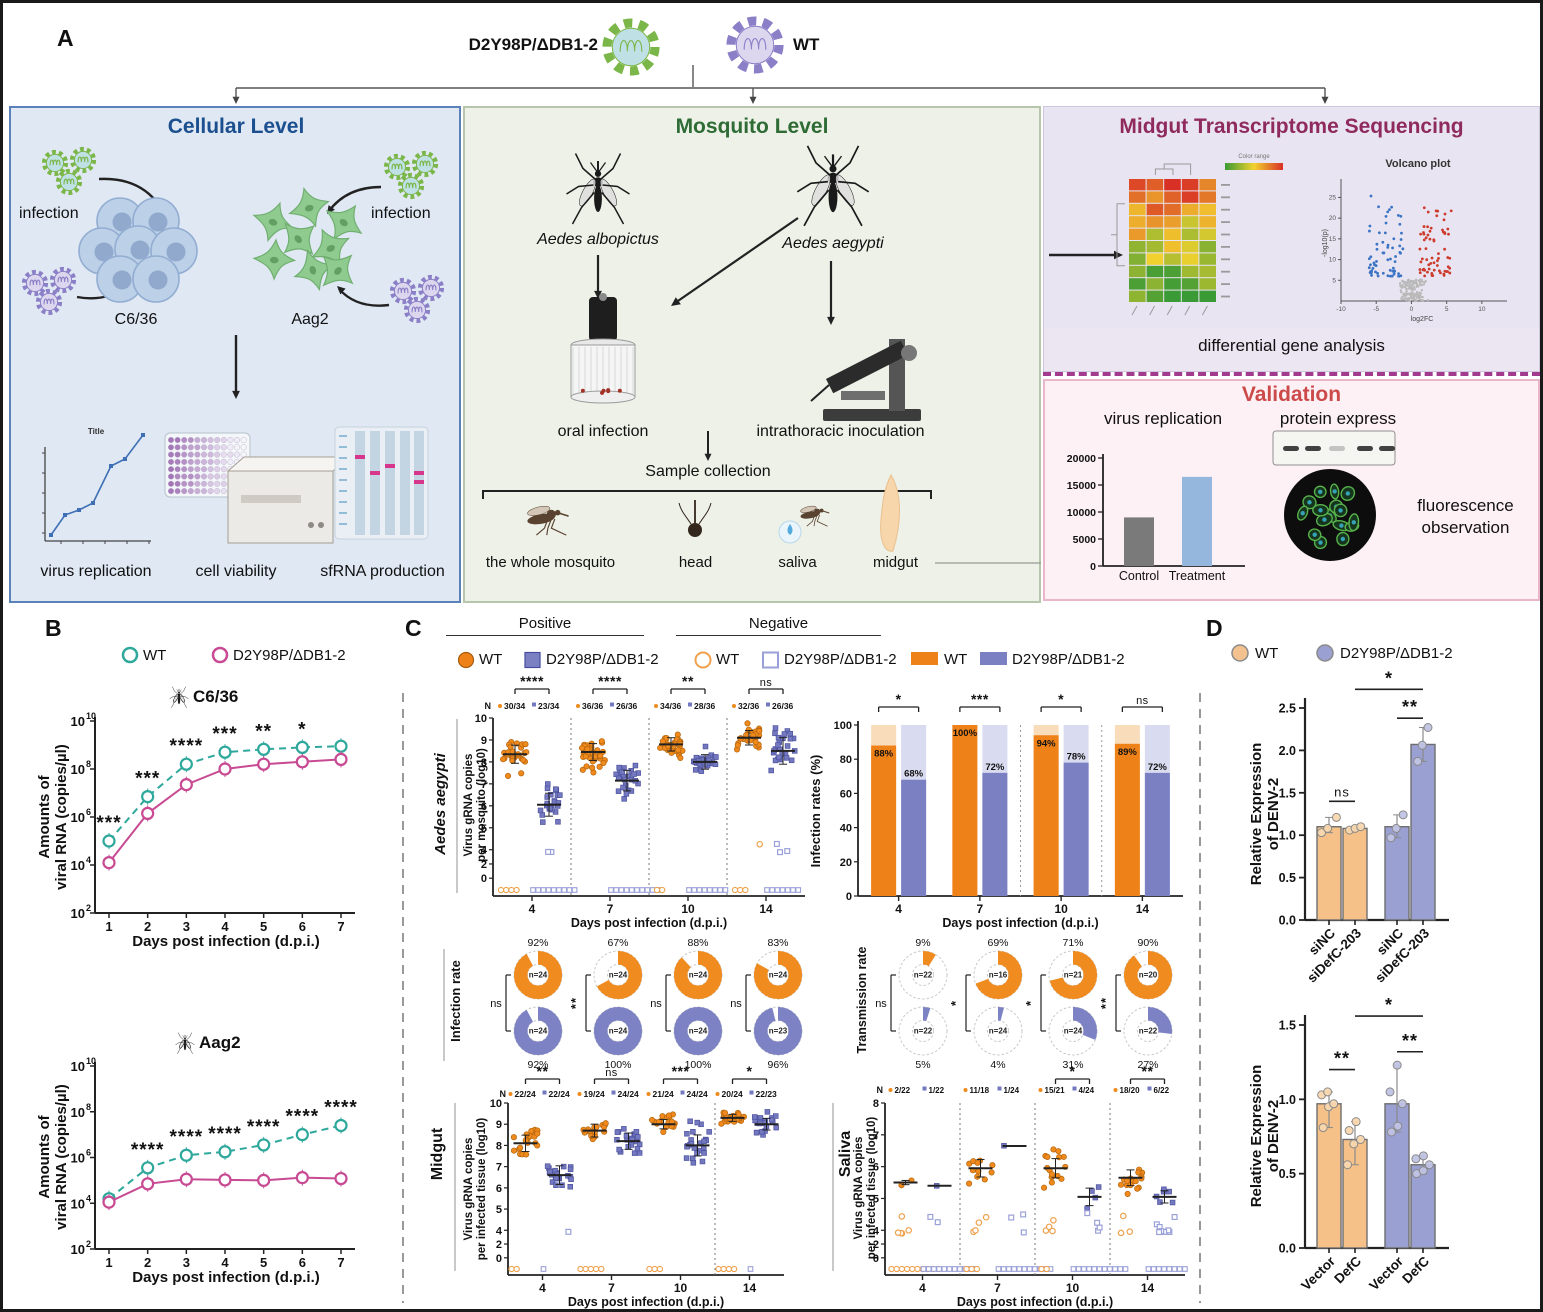  What do you see at coordinates (708, 471) in the screenshot?
I see `sample-collection-label: Sample collection` at bounding box center [708, 471].